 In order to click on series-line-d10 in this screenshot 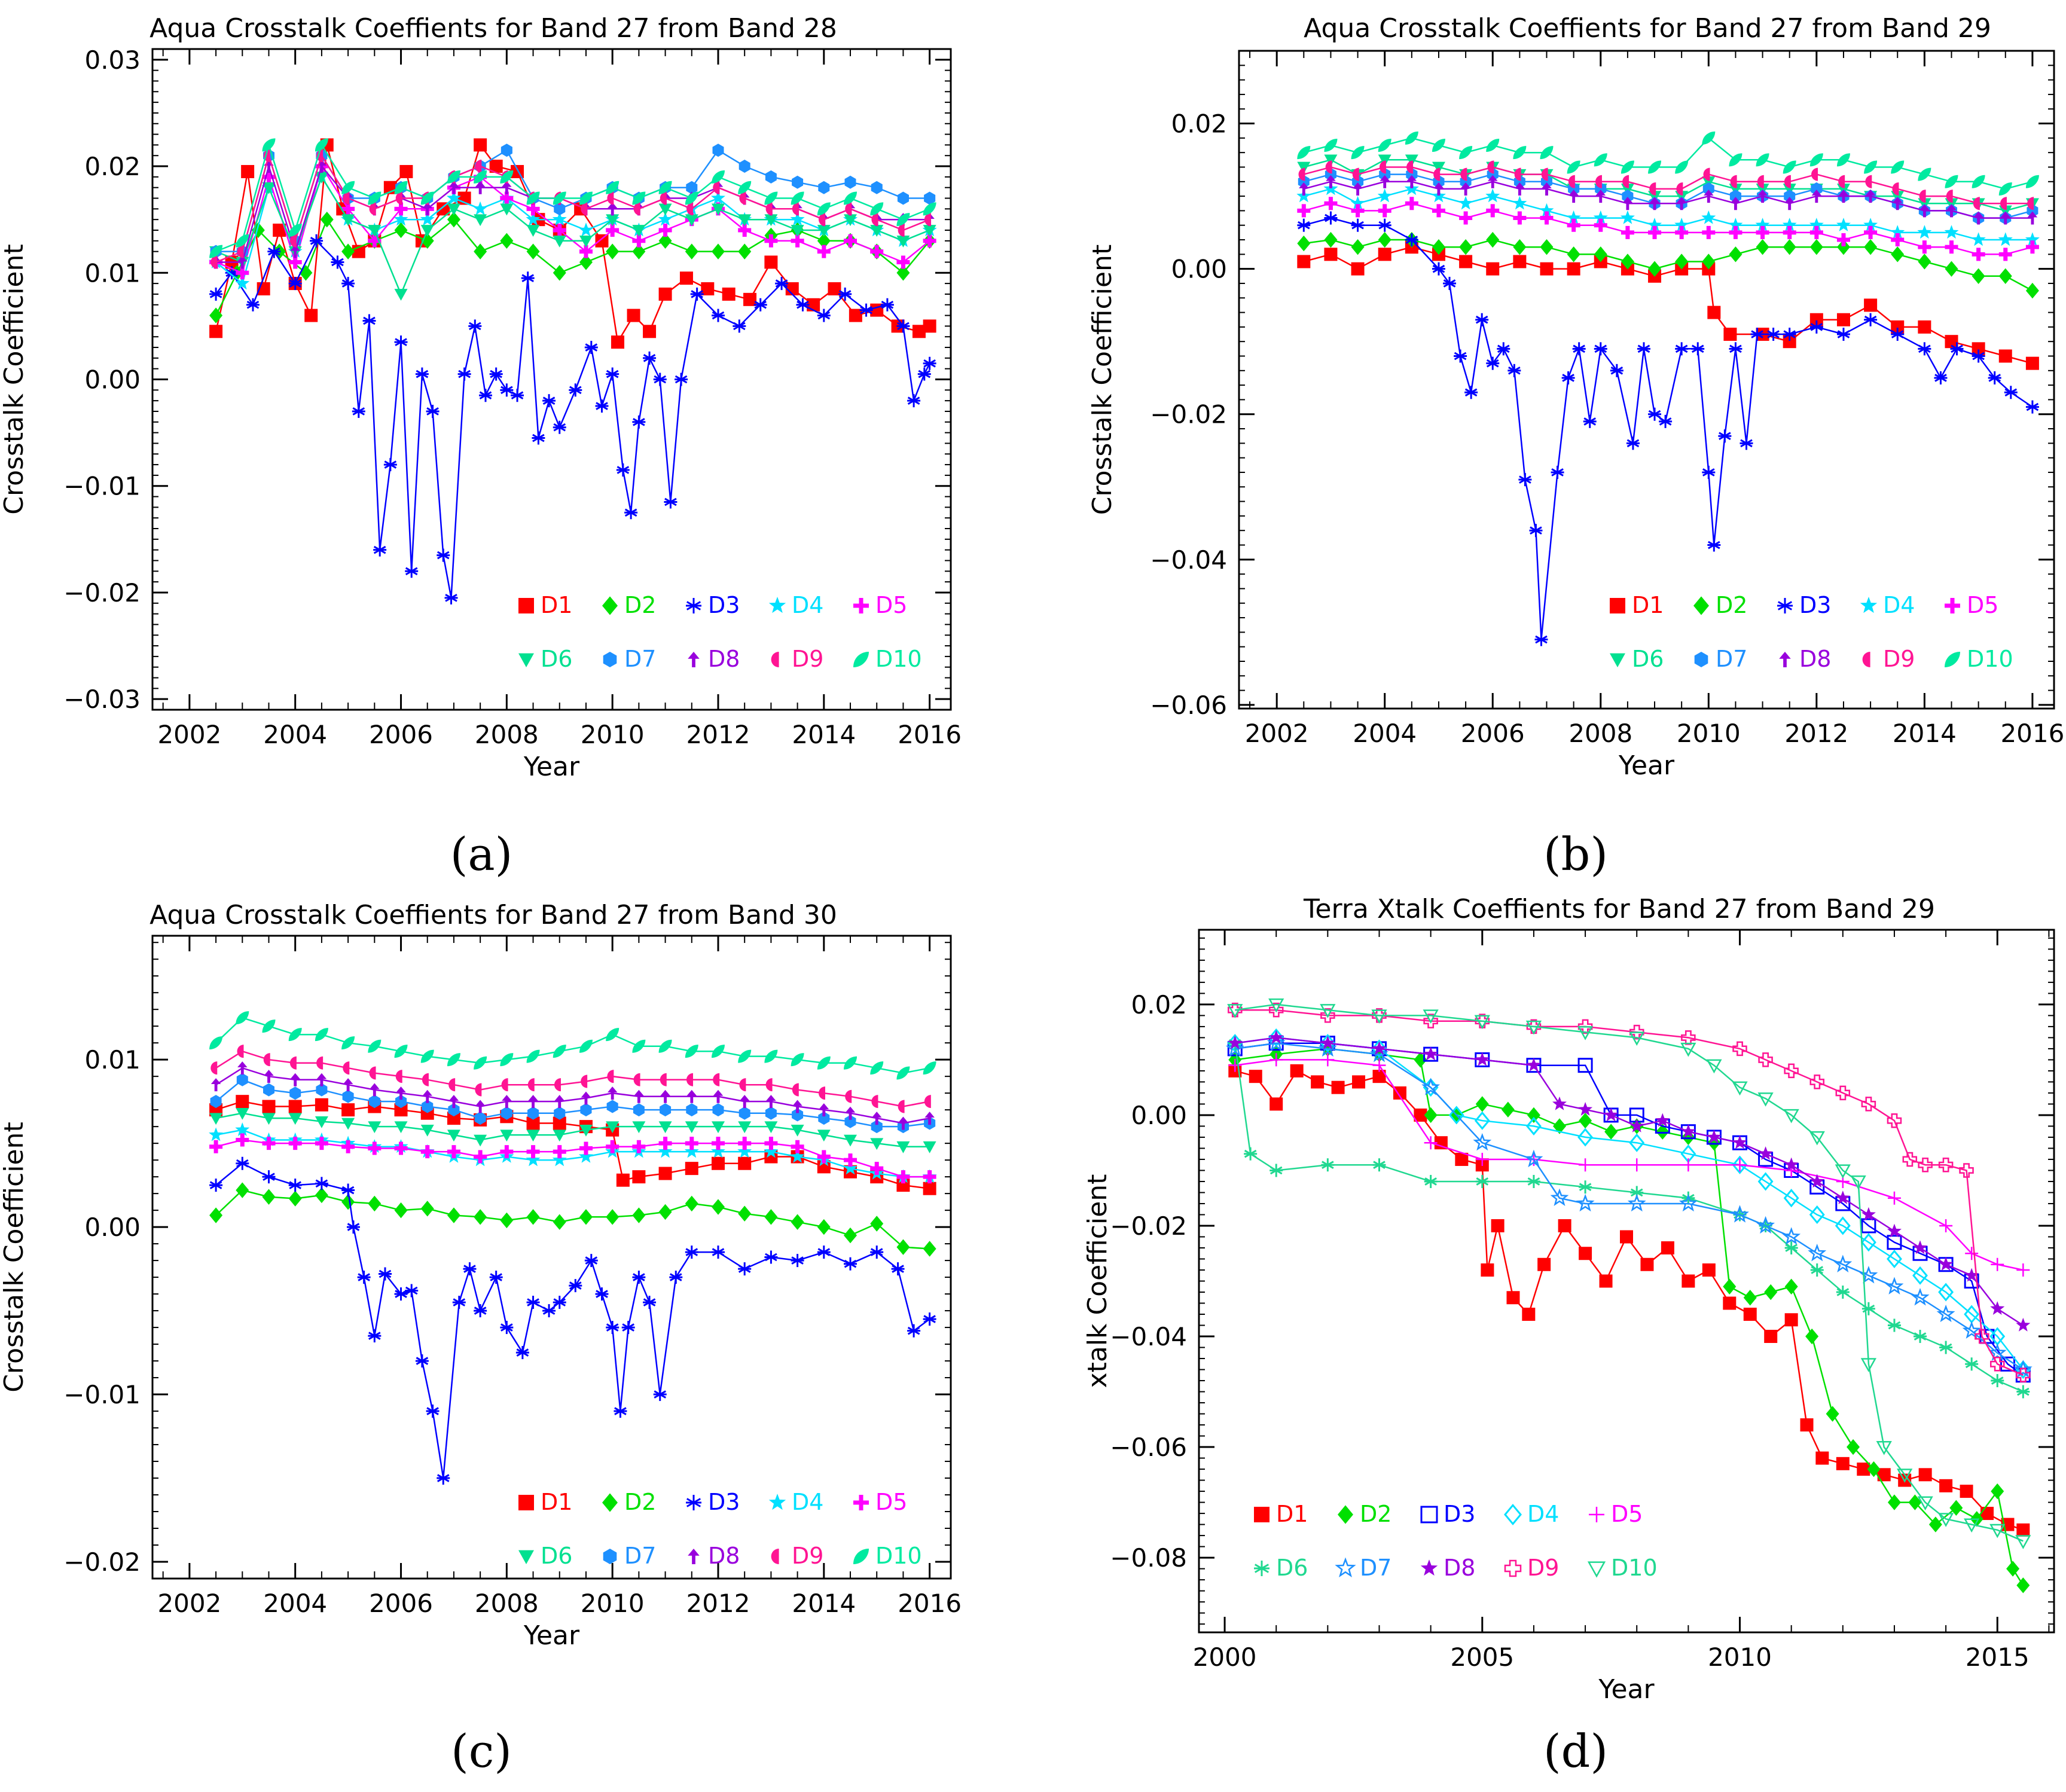, I will do `click(1668, 163)`.